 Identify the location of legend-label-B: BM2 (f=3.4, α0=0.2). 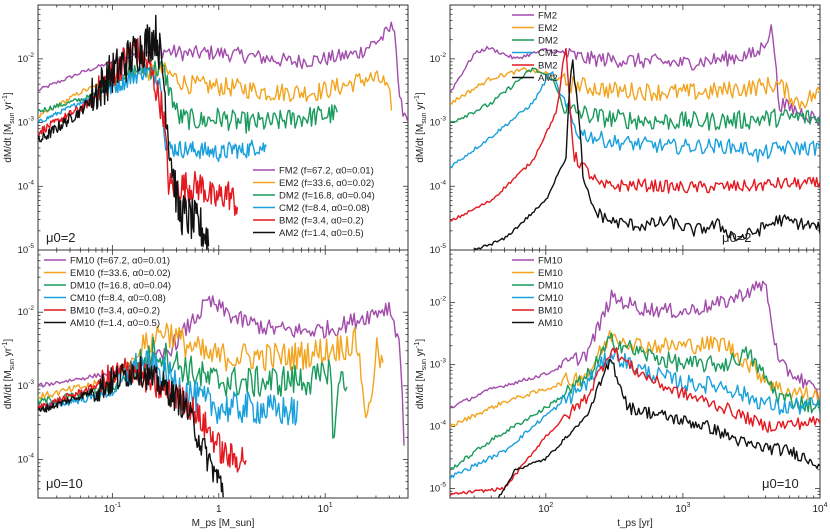
(321, 221).